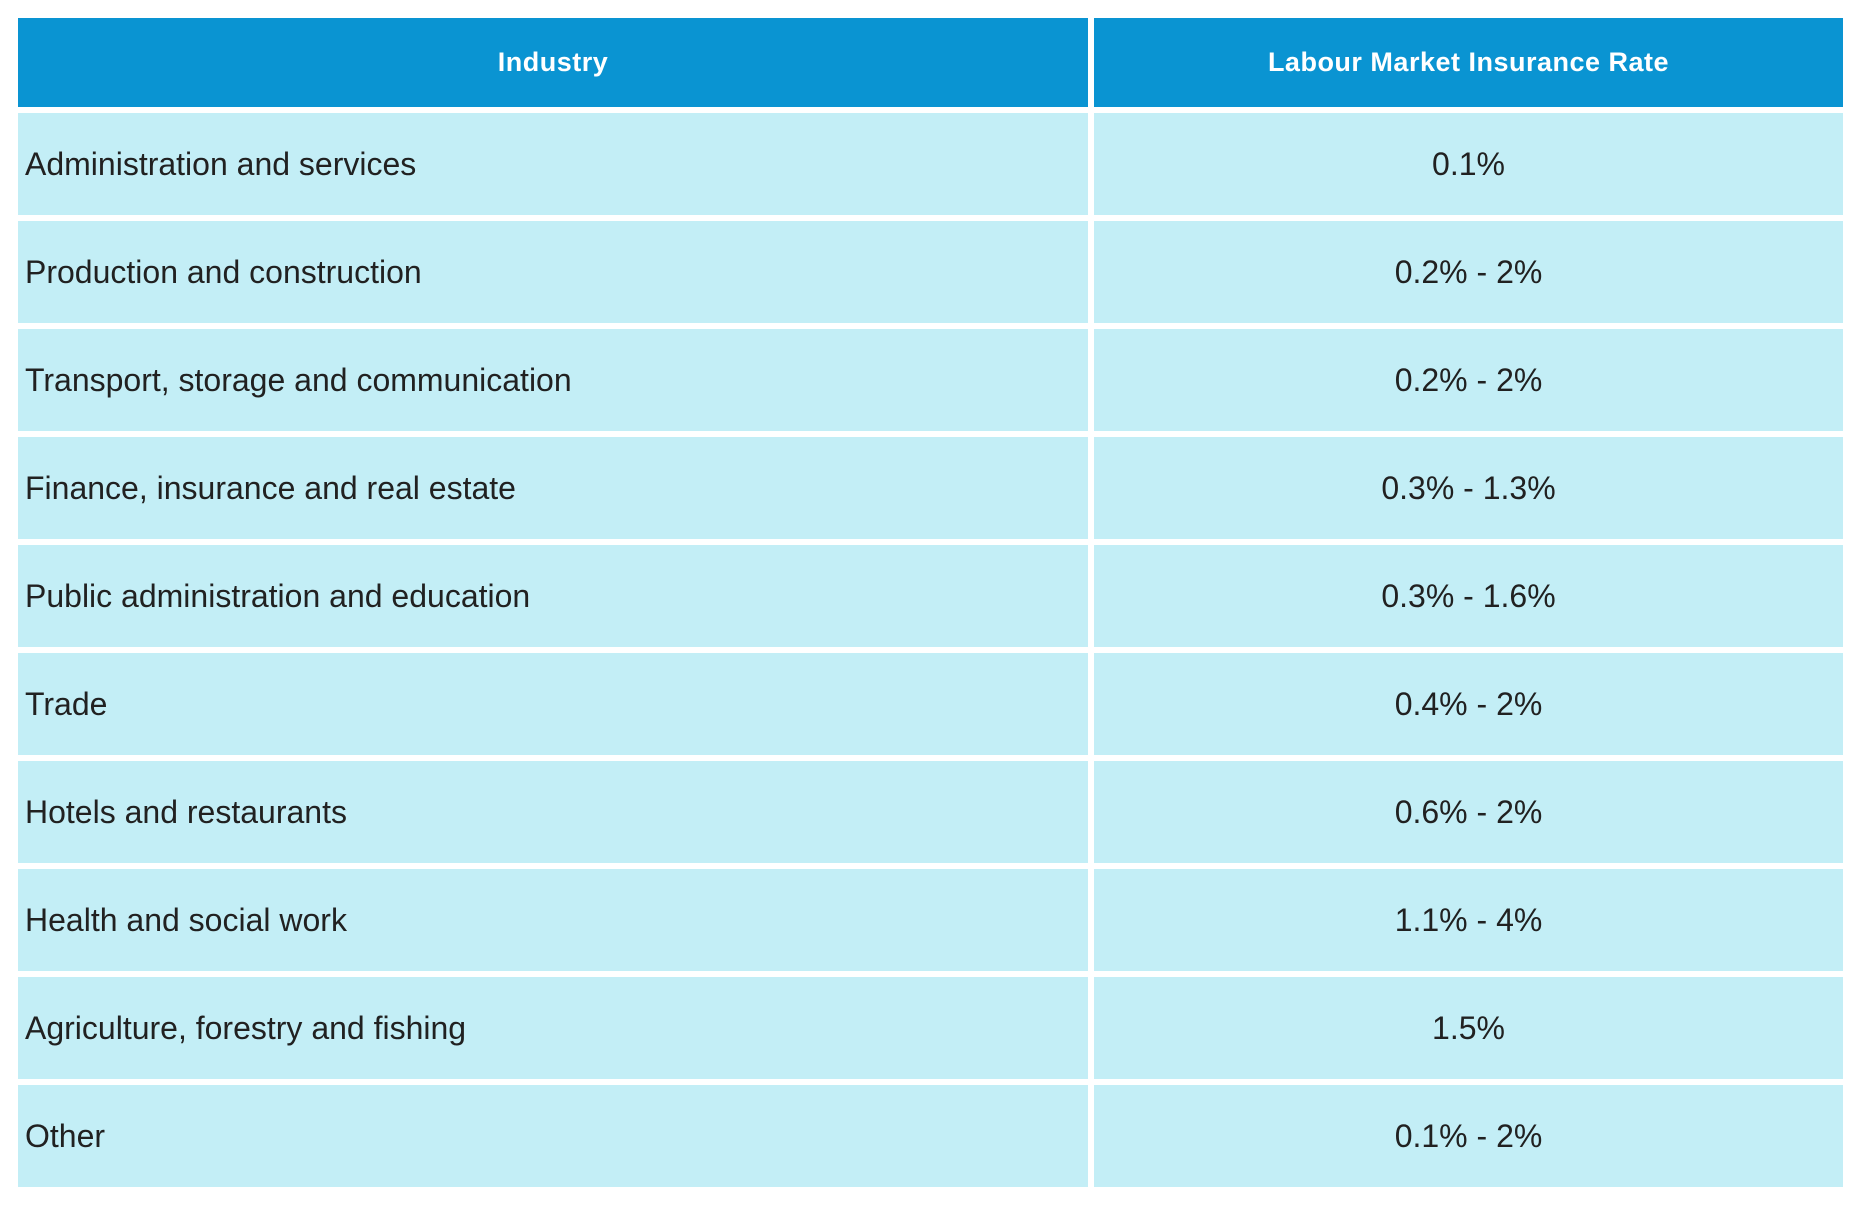  What do you see at coordinates (1468, 1136) in the screenshot?
I see `rate-cell: 0.1% - 2%` at bounding box center [1468, 1136].